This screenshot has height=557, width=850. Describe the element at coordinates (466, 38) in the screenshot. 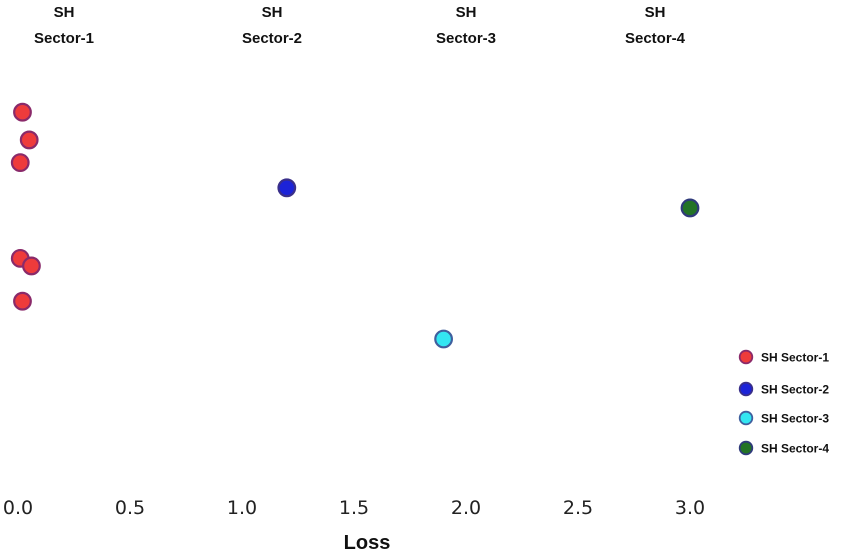

I see `sector-header-line2: Sector-3` at that location.